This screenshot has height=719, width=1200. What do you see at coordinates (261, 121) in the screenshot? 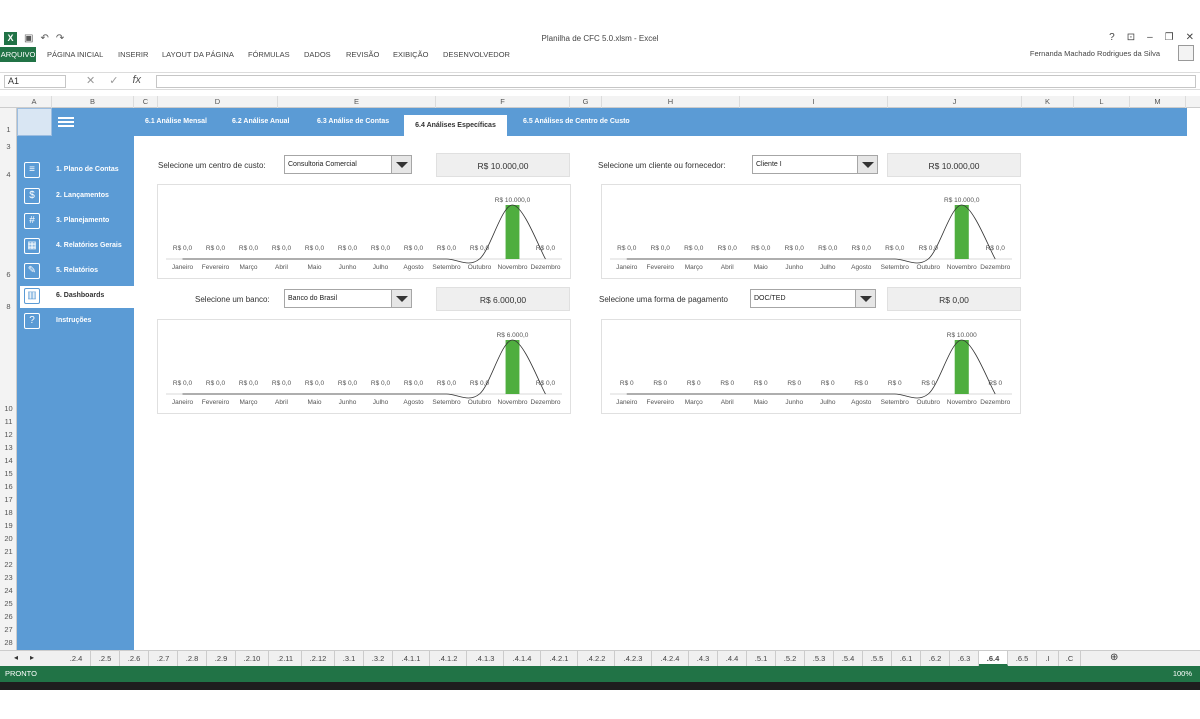
I see `tab-6-2: 6.2 Análise Anual` at bounding box center [261, 121].